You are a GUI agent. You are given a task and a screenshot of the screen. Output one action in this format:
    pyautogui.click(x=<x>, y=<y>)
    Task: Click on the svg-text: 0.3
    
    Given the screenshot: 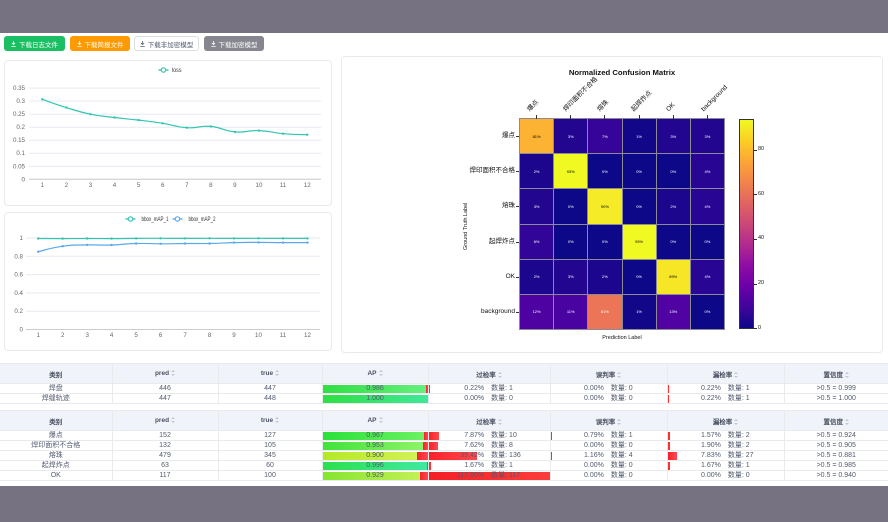 What is the action you would take?
    pyautogui.click(x=20, y=101)
    